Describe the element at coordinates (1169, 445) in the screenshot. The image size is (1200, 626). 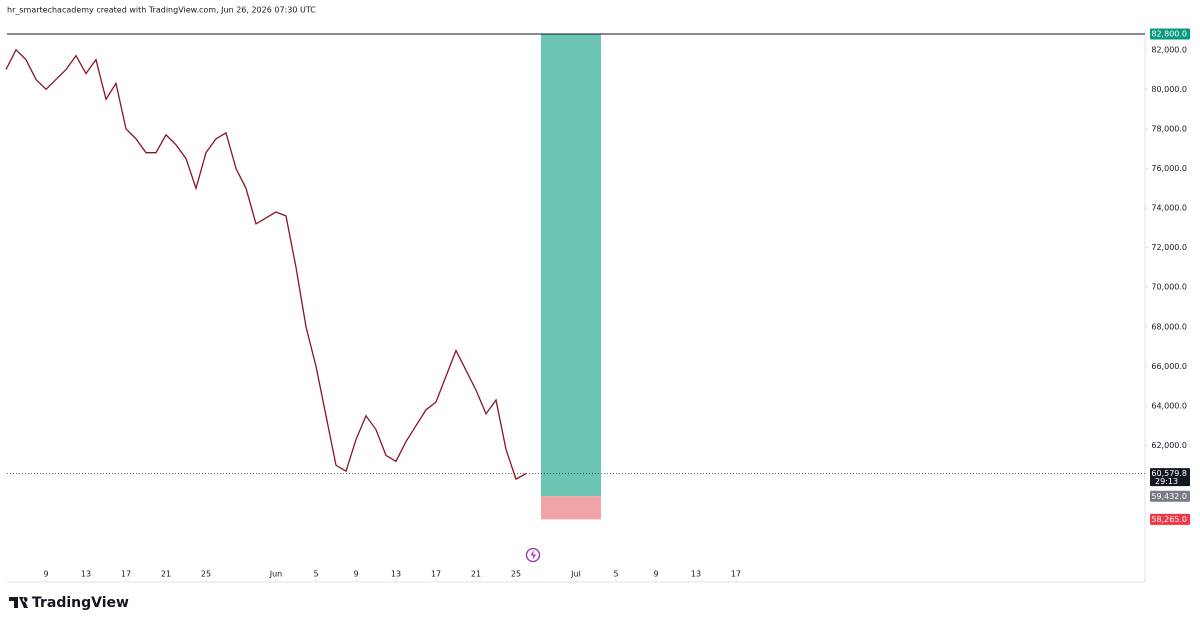
I see `y-tick-label: 62,000.0` at that location.